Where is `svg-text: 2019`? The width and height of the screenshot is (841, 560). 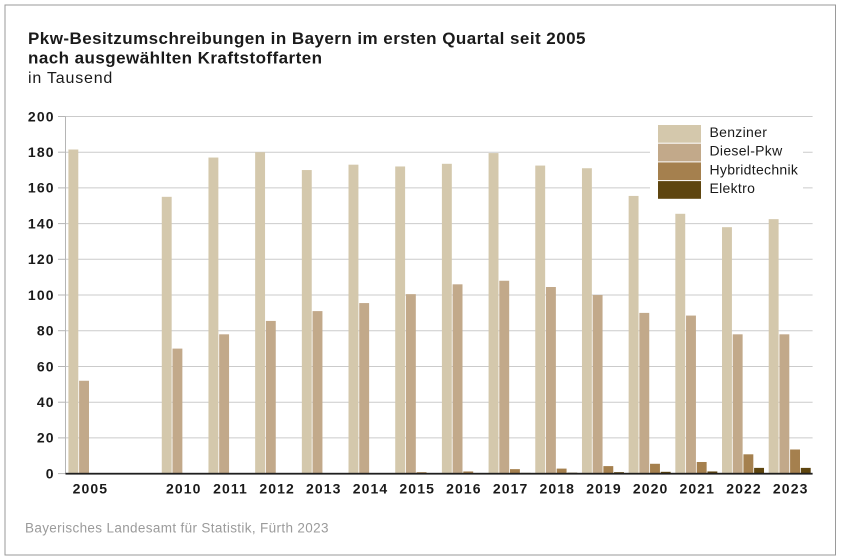 svg-text: 2019 is located at coordinates (604, 489).